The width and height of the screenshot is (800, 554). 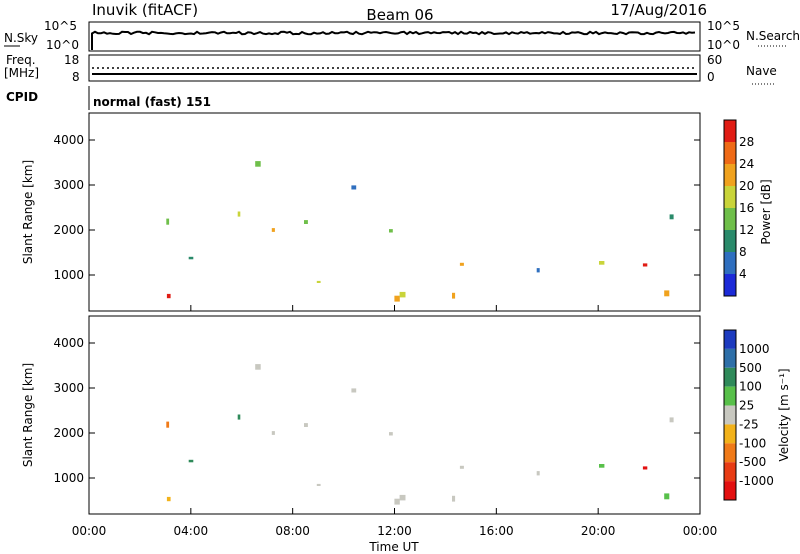 I want to click on power-colorbar-tick: 28, so click(x=746, y=142).